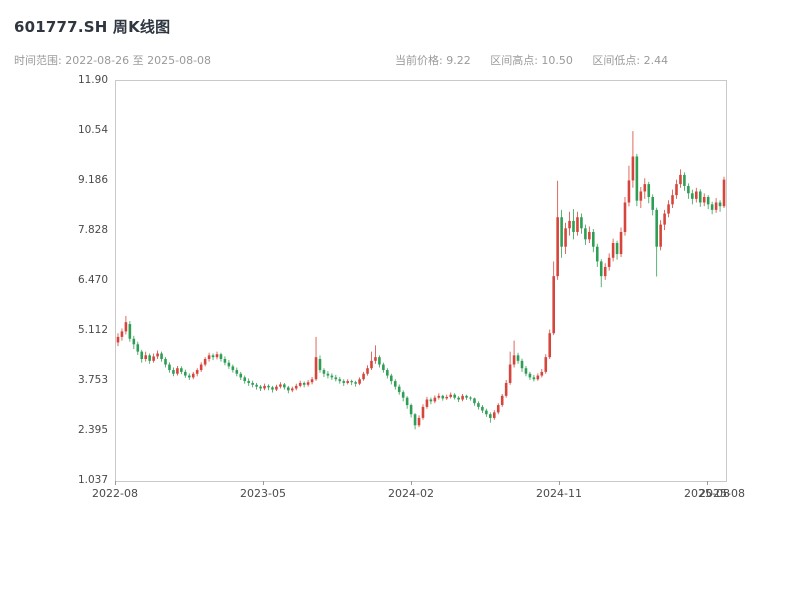 The image size is (800, 600). What do you see at coordinates (410, 493) in the screenshot?
I see `x-tick-label: 2024-02` at bounding box center [410, 493].